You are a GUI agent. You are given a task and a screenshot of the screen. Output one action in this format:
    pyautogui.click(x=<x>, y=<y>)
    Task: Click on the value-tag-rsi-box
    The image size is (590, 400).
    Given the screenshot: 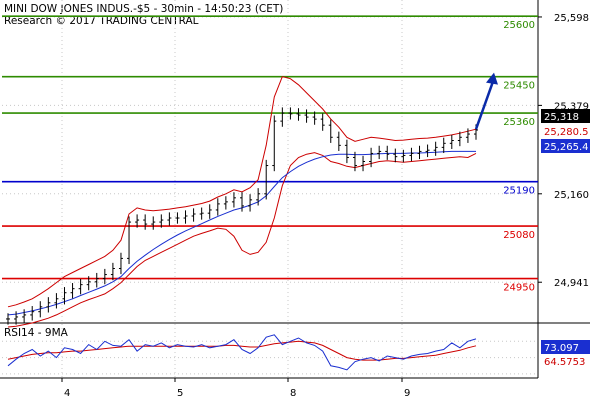 What is the action you would take?
    pyautogui.click(x=565, y=347)
    